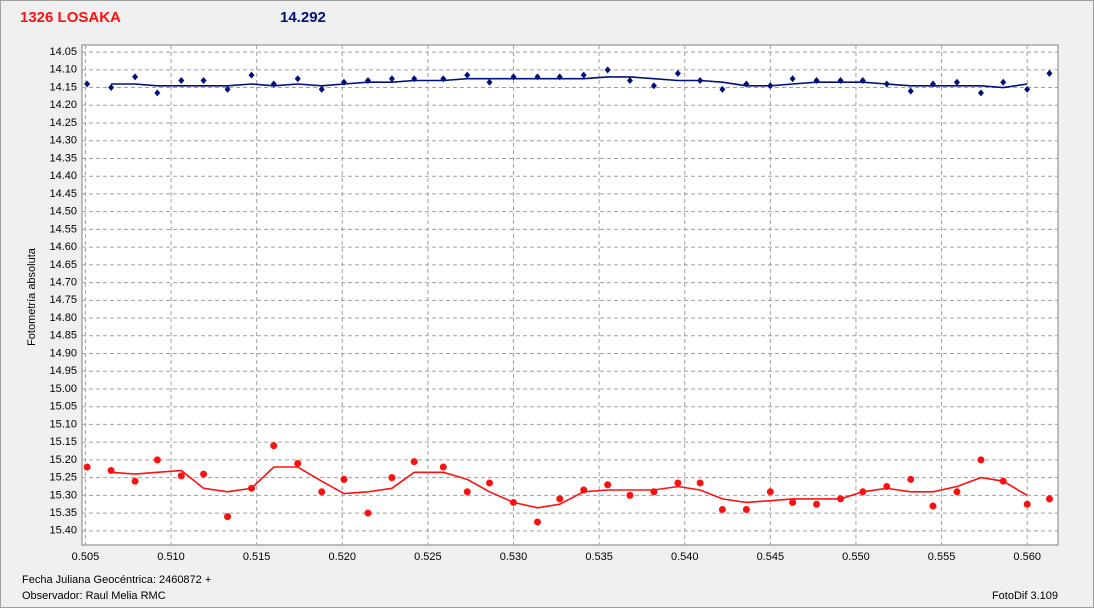 Image resolution: width=1094 pixels, height=608 pixels. I want to click on y-tick-label: 14.35, so click(63, 158).